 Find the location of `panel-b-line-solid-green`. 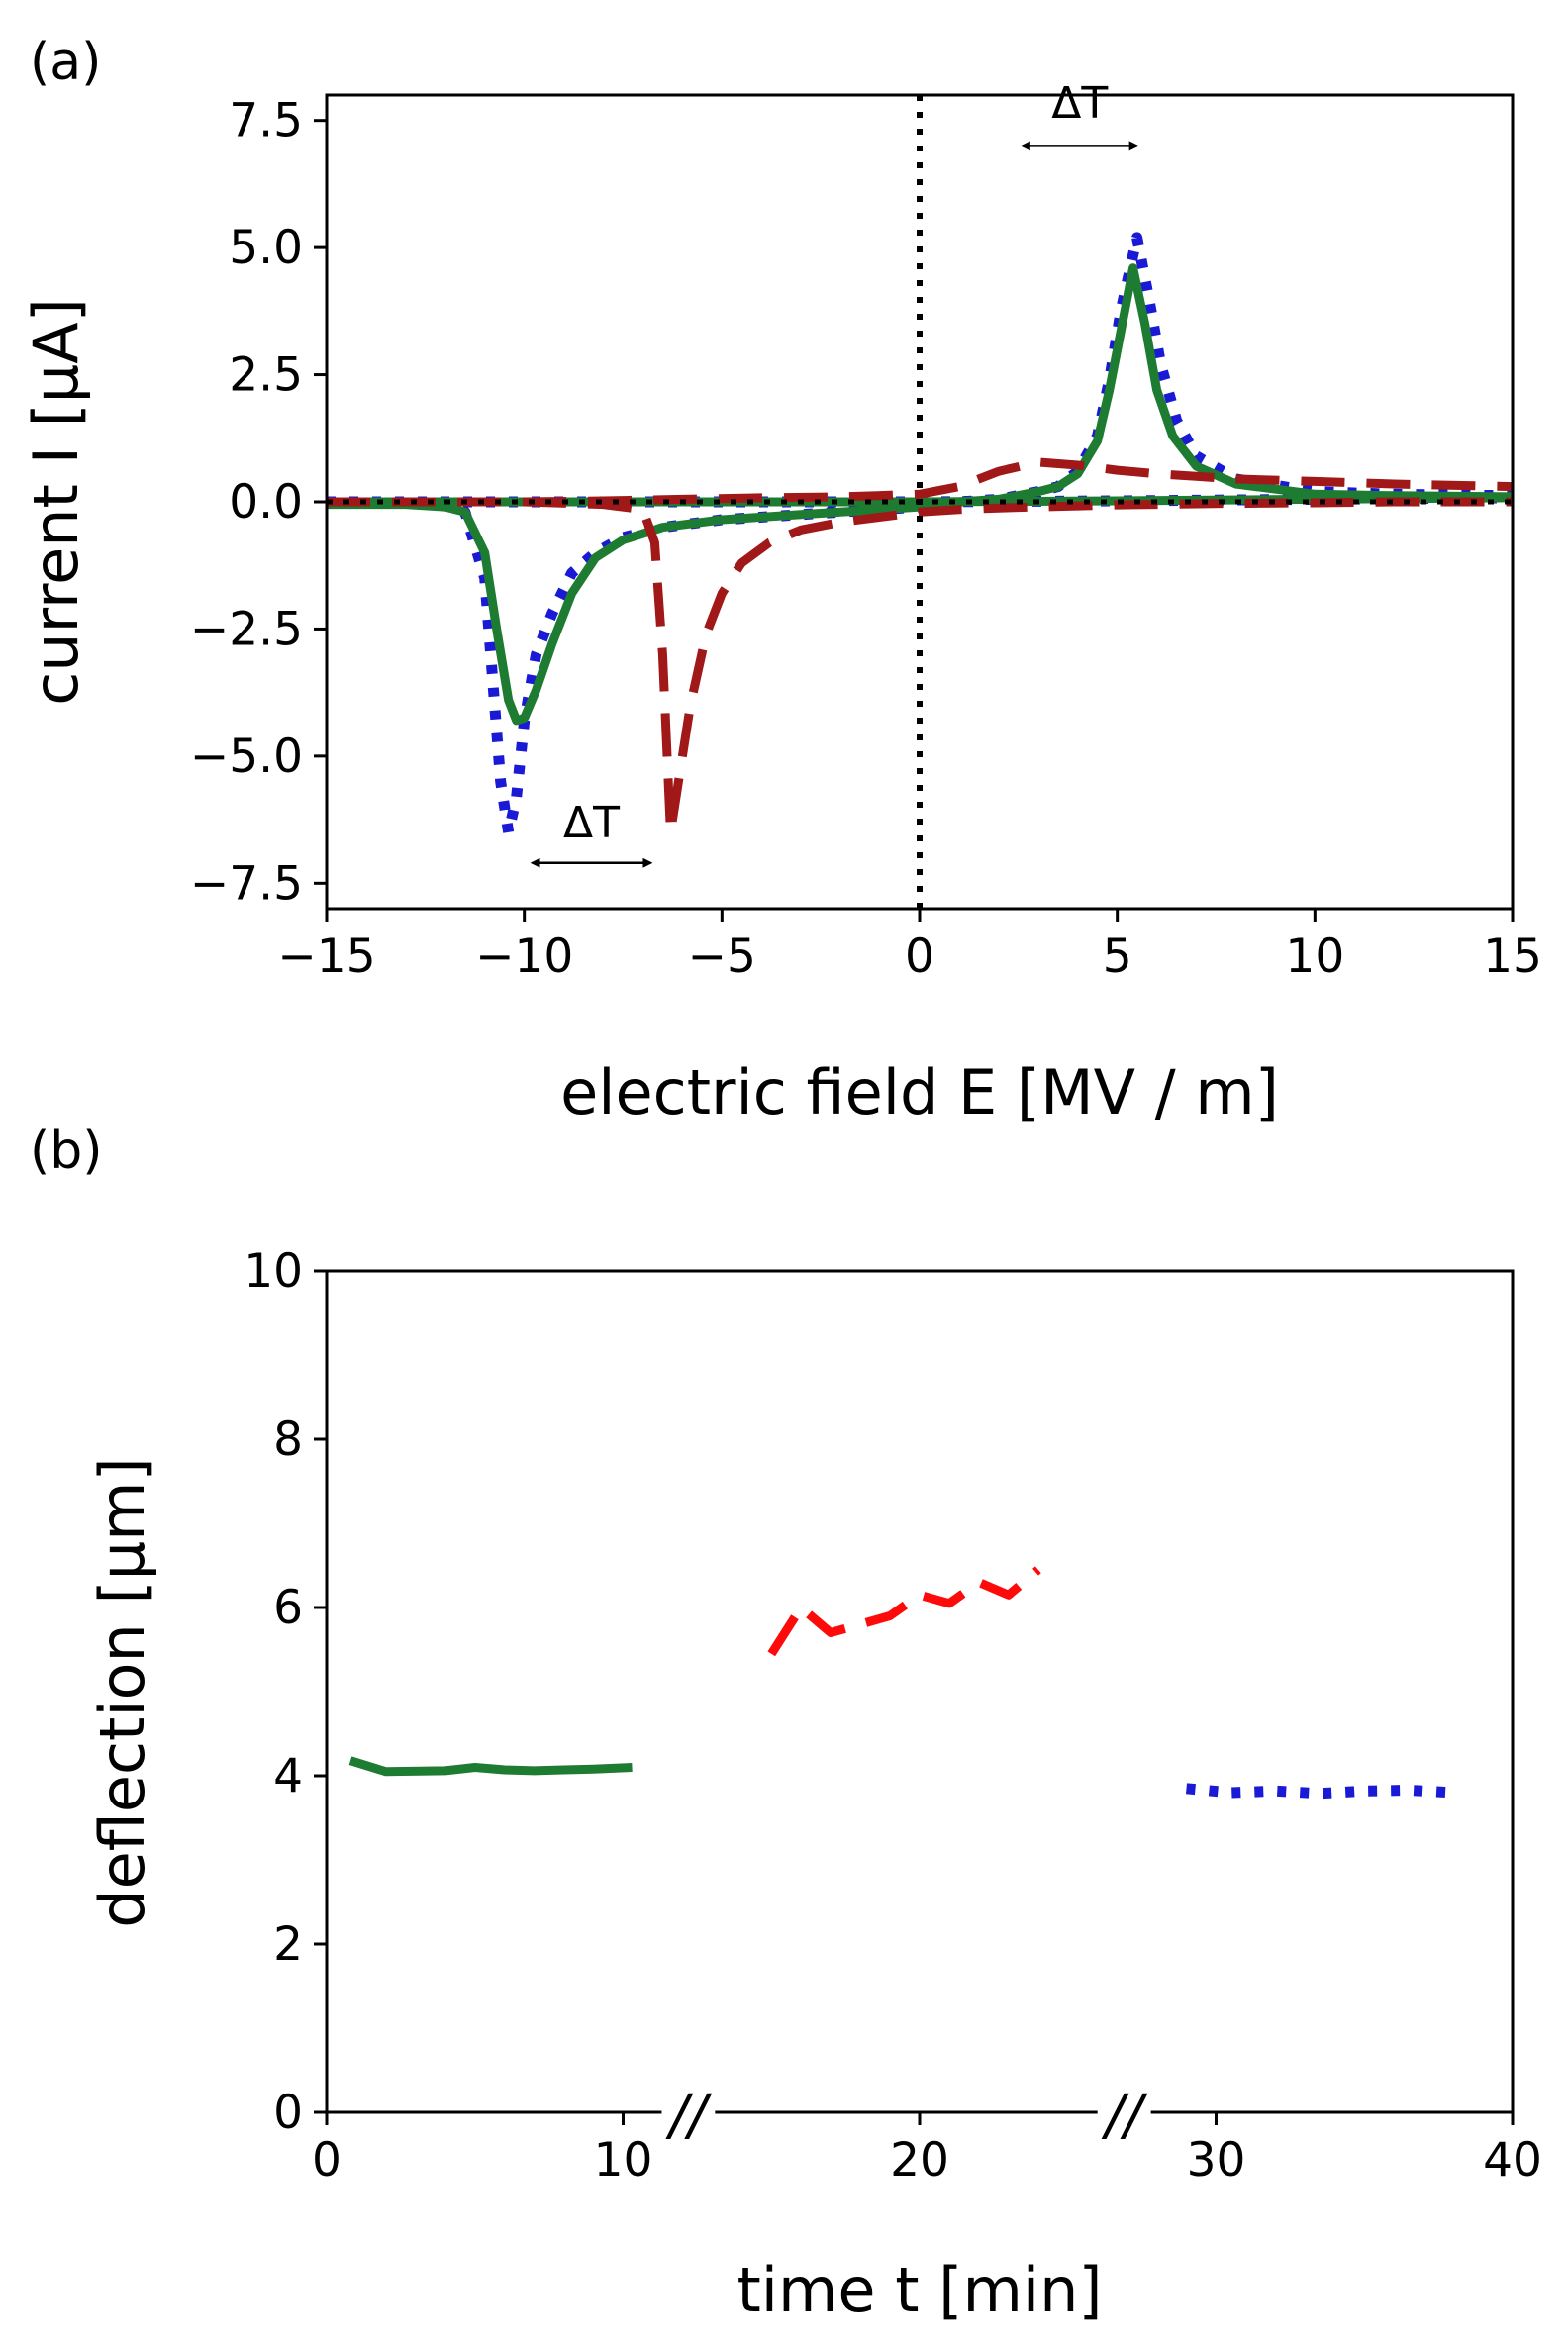

panel-b-line-solid-green is located at coordinates (490, 1766).